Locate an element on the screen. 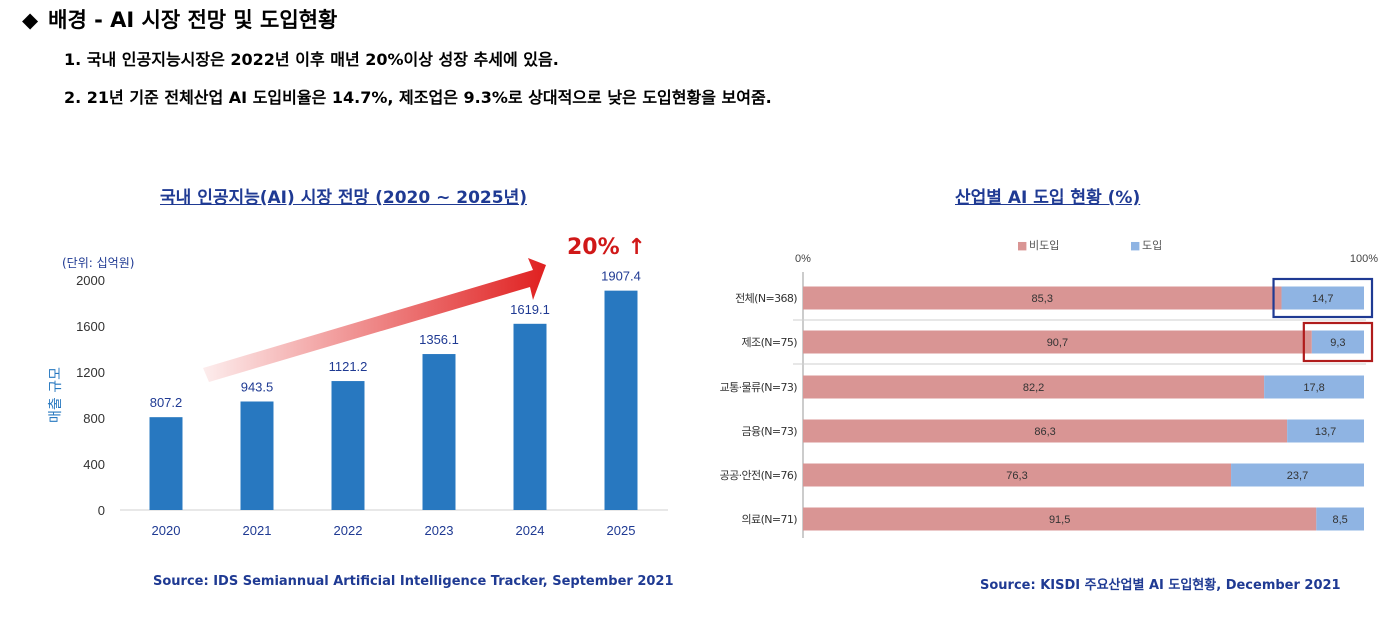  page-heading: ◆ 배경 - AI 시장 전망 및 도입현황 is located at coordinates (179, 19).